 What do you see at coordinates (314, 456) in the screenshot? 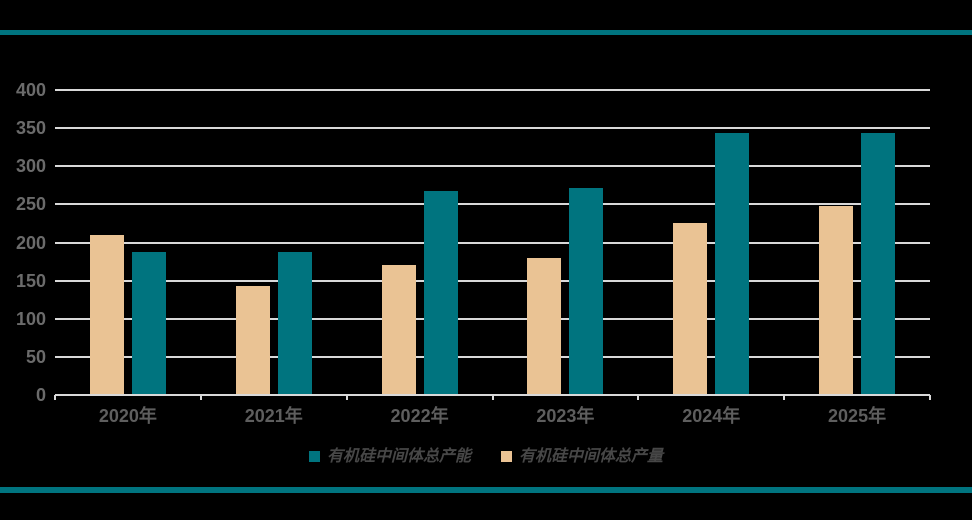
I see `legend-swatch-capacity` at bounding box center [314, 456].